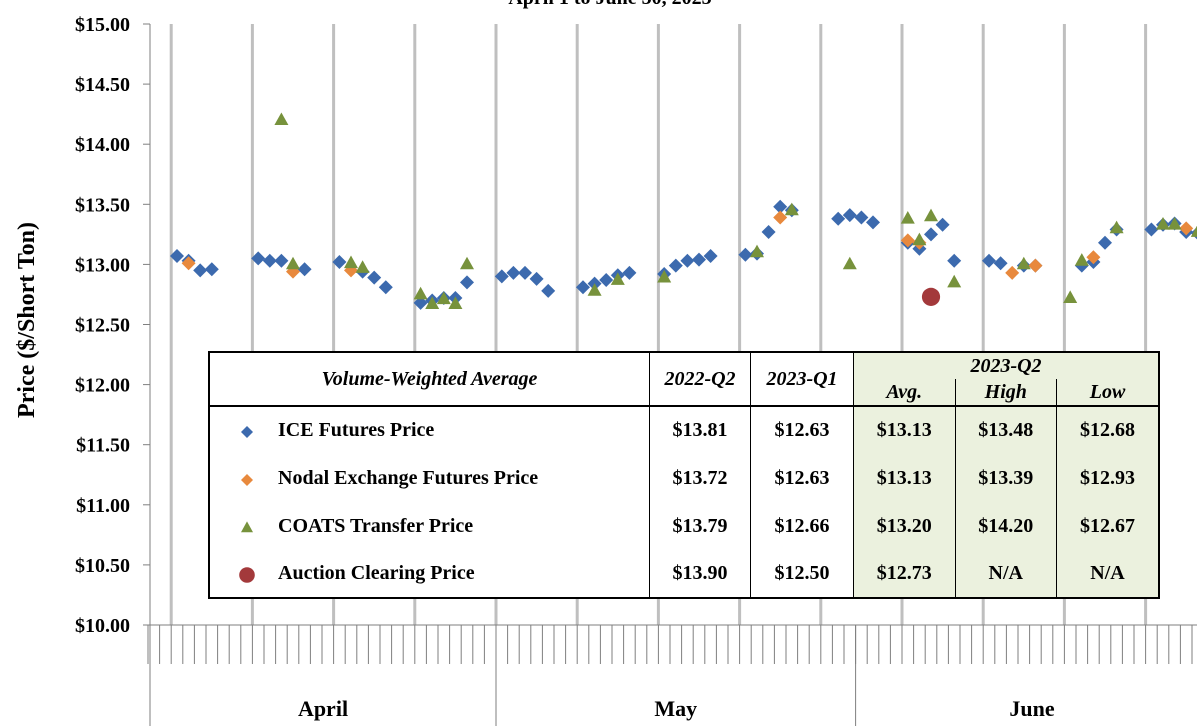 This screenshot has width=1197, height=726. I want to click on table-cell: $13.39, so click(1006, 478).